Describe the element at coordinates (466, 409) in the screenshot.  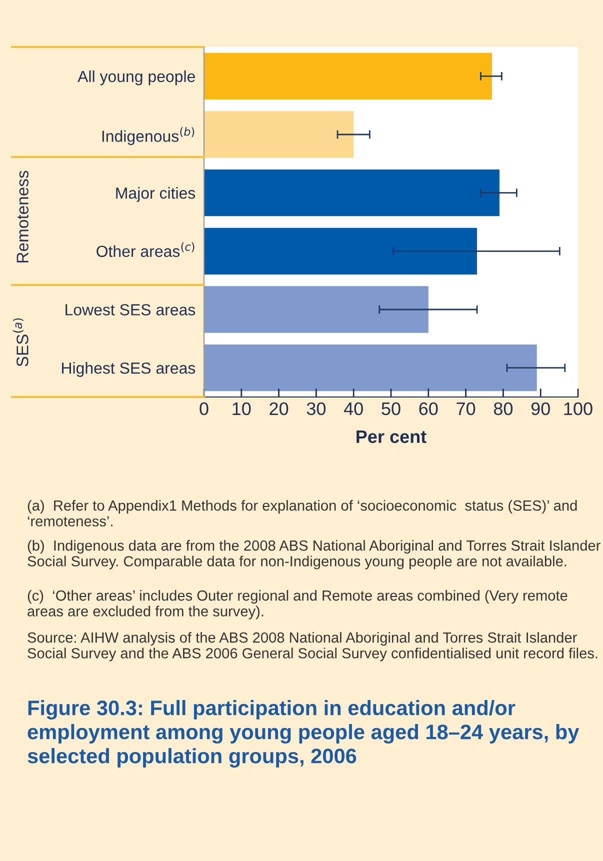
I see `x-tick-label: 70` at that location.